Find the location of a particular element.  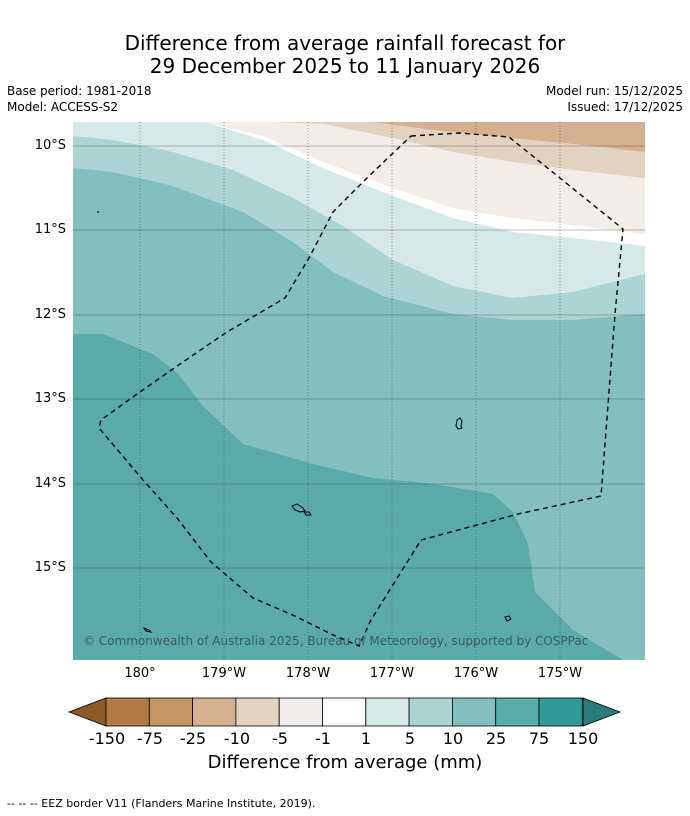

colorbar-cells is located at coordinates (344, 712).